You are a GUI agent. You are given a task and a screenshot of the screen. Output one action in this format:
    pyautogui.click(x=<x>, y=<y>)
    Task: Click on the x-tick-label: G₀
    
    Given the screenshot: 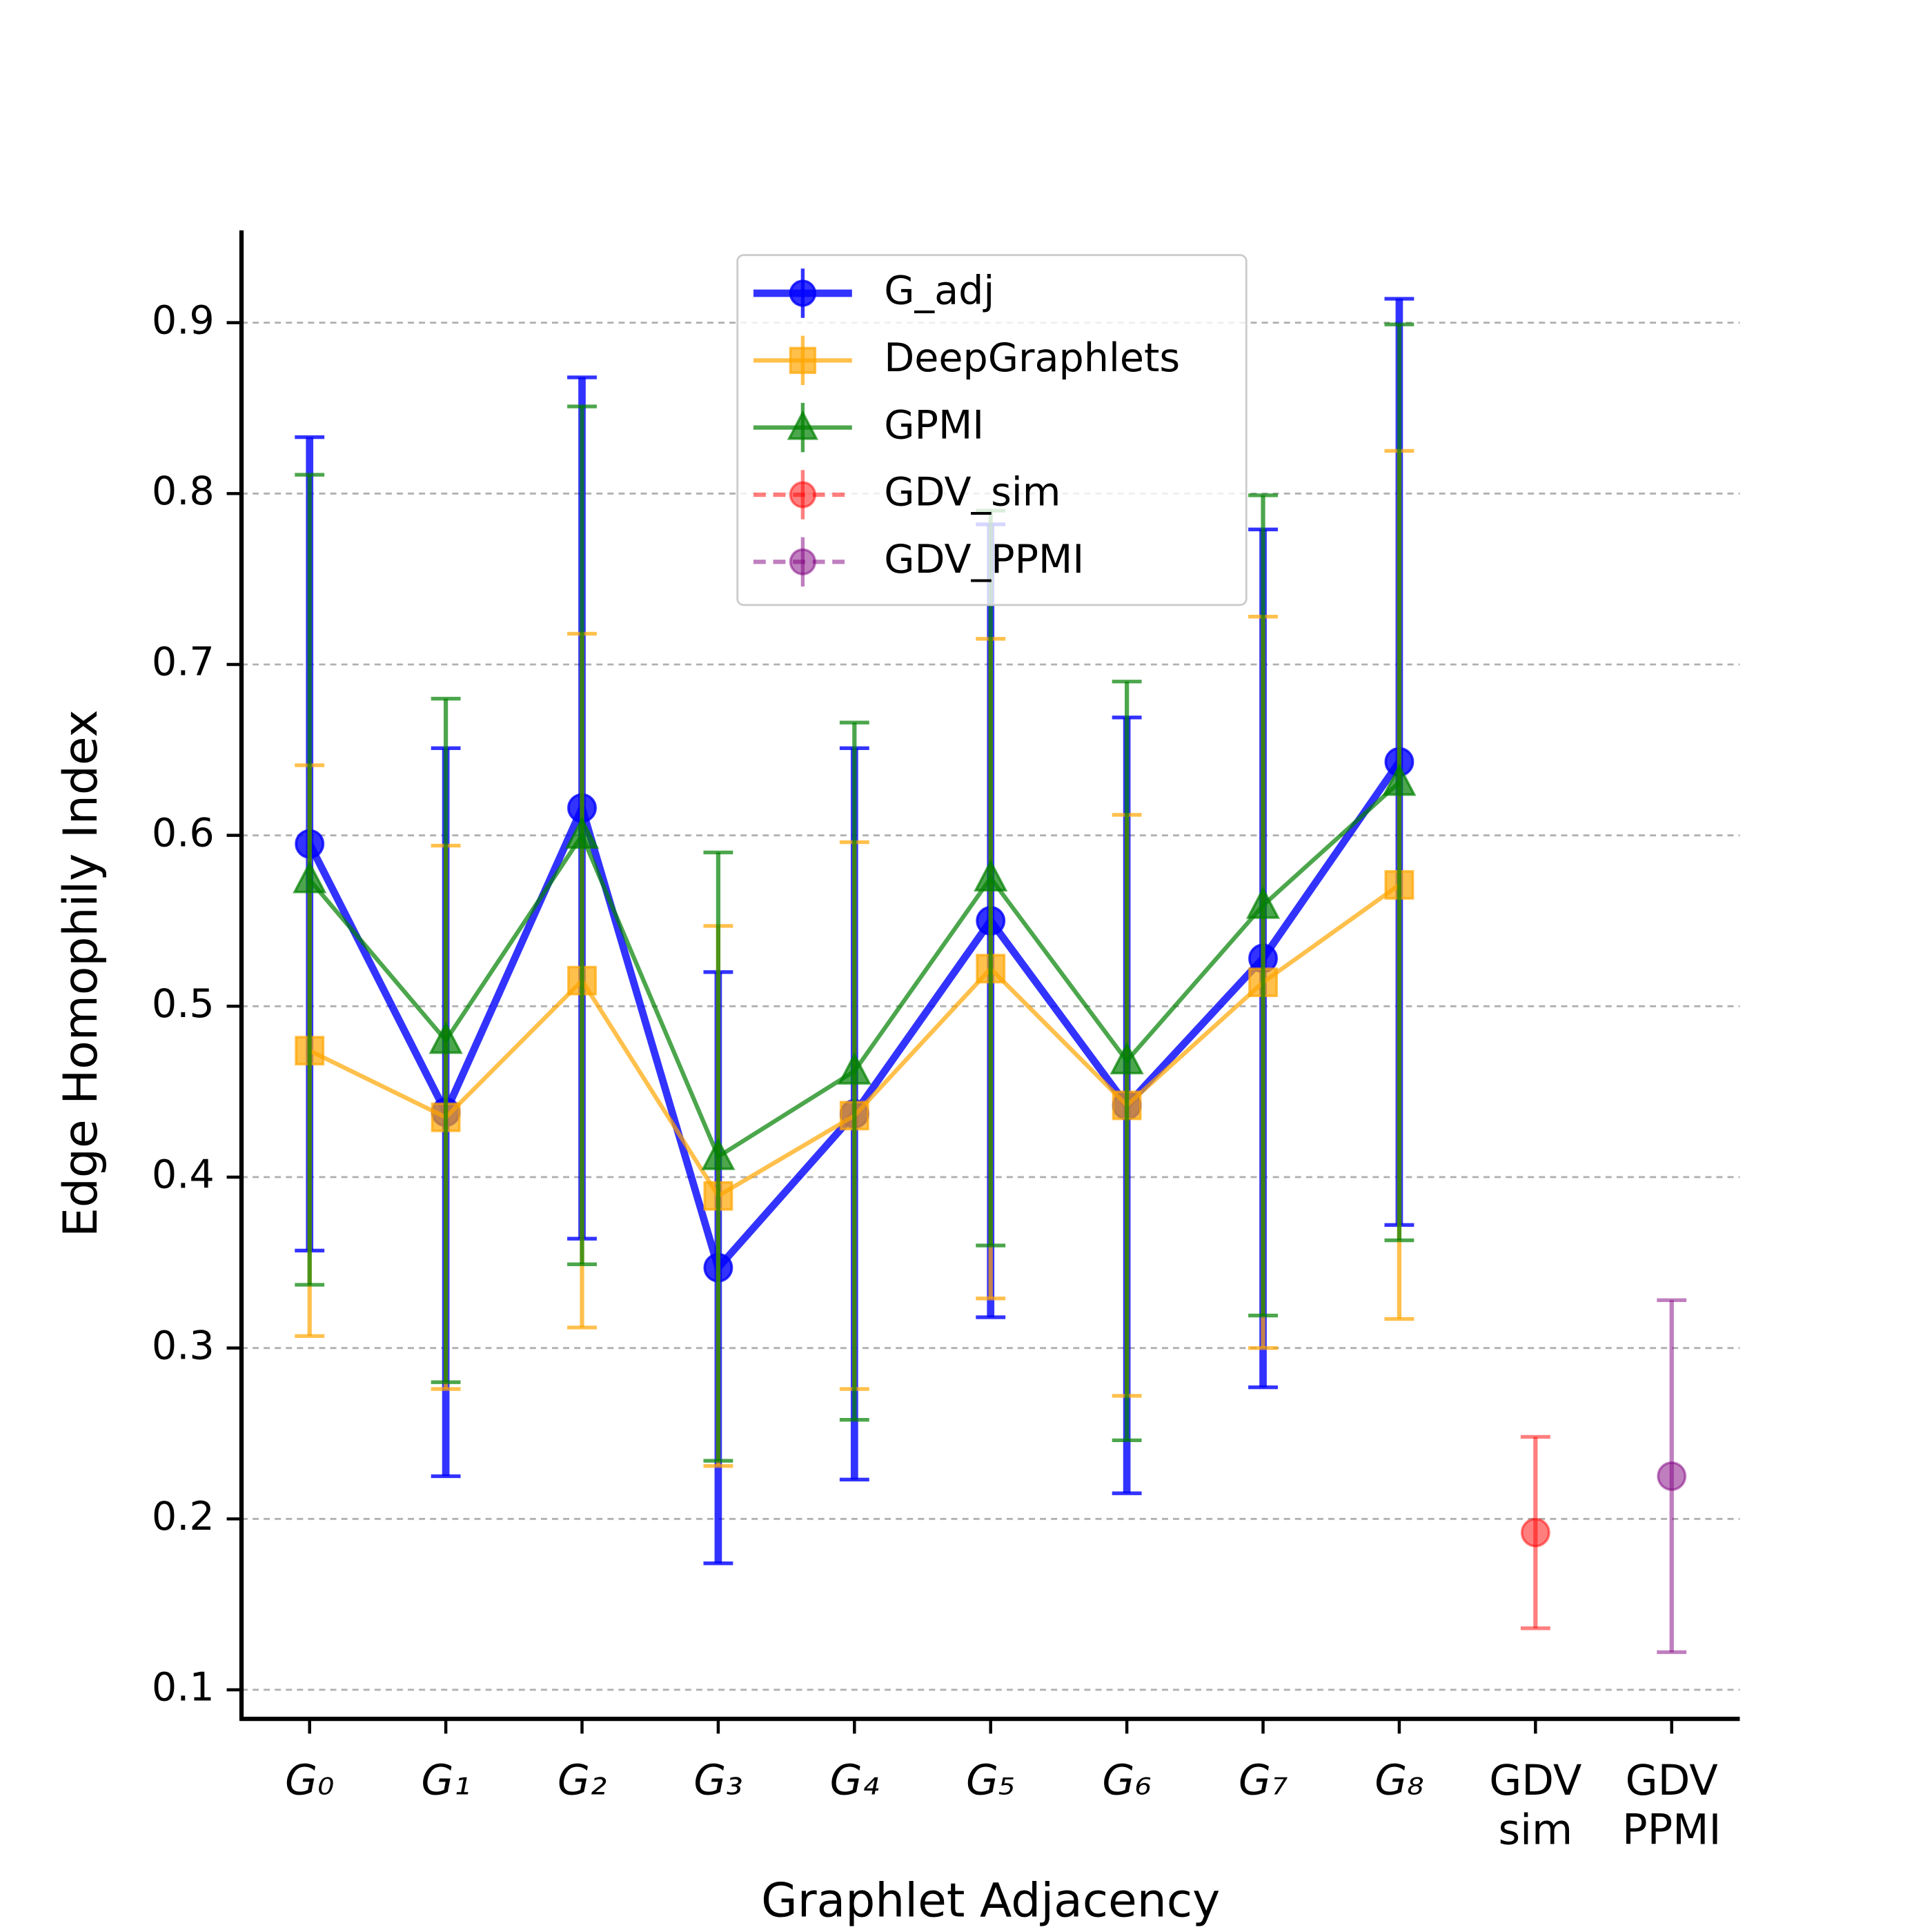 What is the action you would take?
    pyautogui.click(x=309, y=1781)
    